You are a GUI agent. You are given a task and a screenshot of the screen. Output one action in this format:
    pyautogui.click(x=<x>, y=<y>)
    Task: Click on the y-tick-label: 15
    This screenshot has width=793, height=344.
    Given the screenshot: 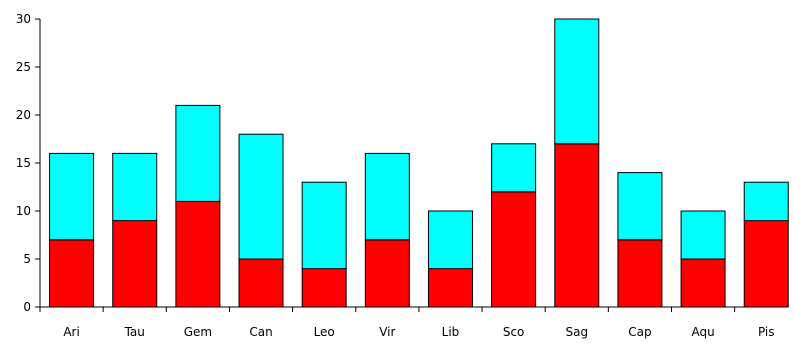 What is the action you would take?
    pyautogui.click(x=23, y=163)
    